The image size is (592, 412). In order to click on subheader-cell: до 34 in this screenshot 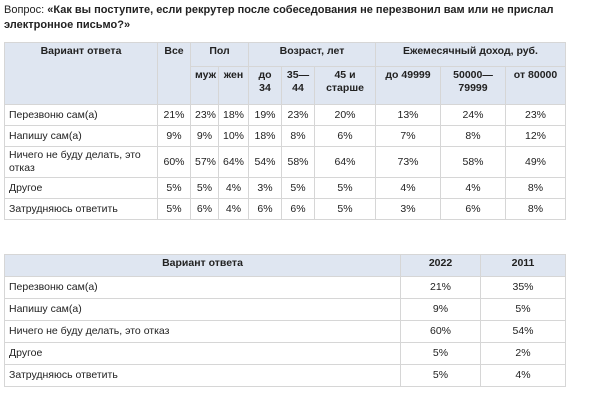, I will do `click(265, 85)`.